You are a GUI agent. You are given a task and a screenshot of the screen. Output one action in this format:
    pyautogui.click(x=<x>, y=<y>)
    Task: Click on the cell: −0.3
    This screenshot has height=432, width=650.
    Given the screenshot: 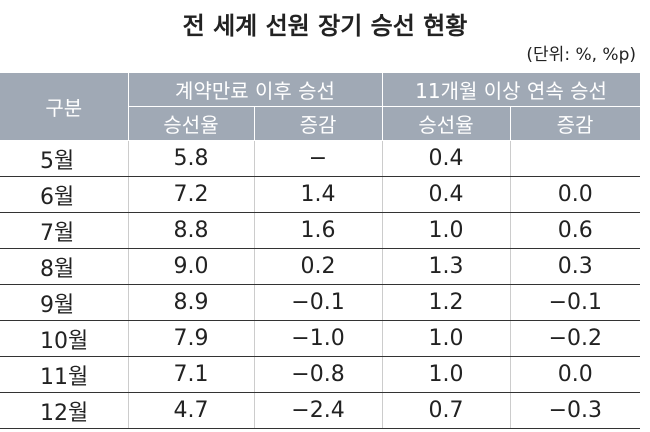 What is the action you would take?
    pyautogui.click(x=575, y=410)
    